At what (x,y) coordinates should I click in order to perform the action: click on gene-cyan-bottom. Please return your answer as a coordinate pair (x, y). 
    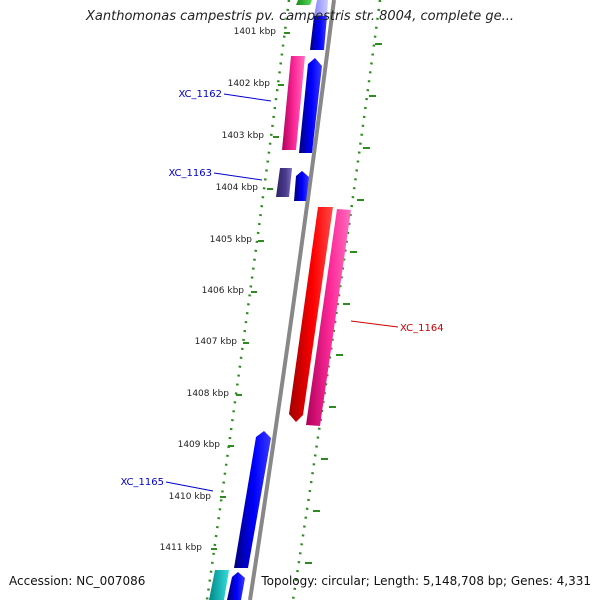
    Looking at the image, I should click on (219, 585).